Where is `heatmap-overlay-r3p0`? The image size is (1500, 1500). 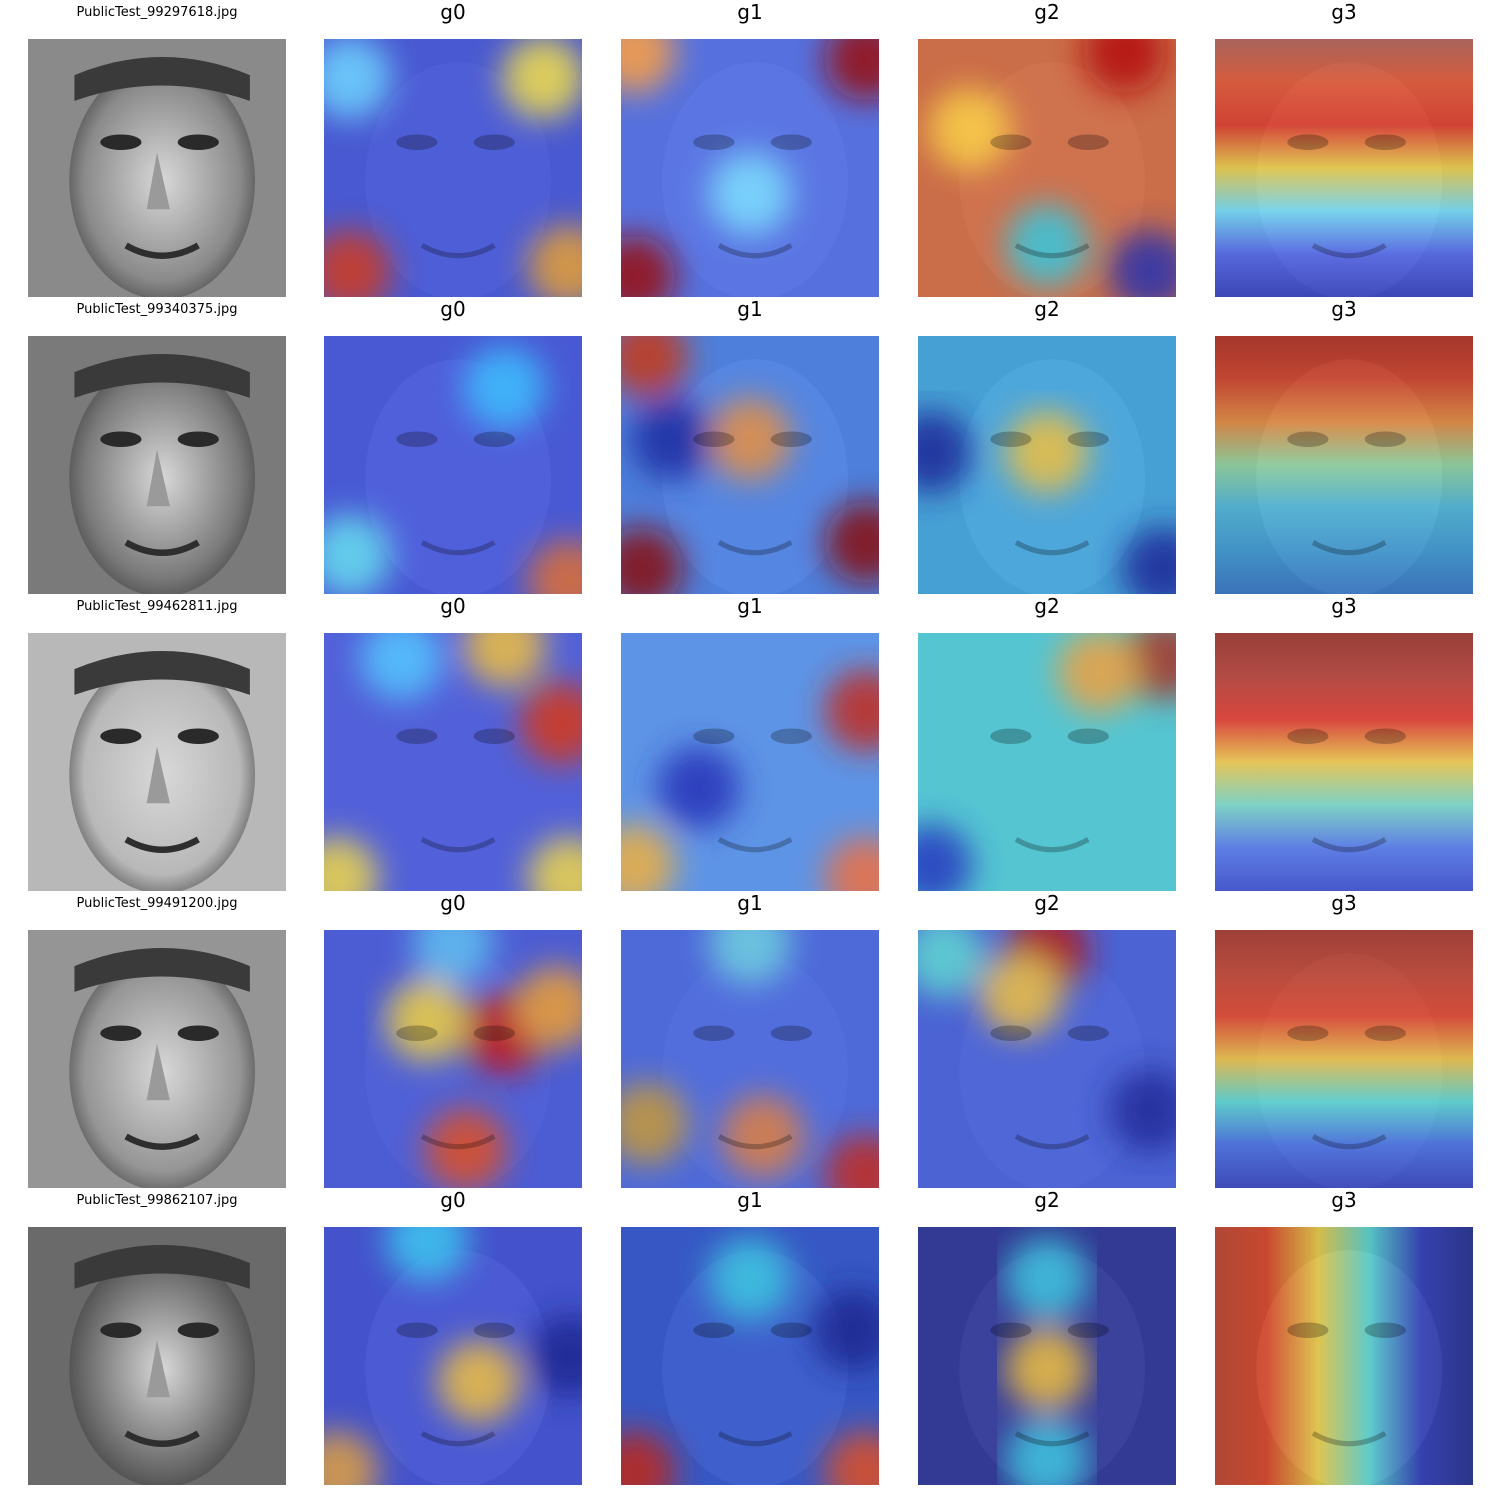 heatmap-overlay-r3p0 is located at coordinates (453, 1059).